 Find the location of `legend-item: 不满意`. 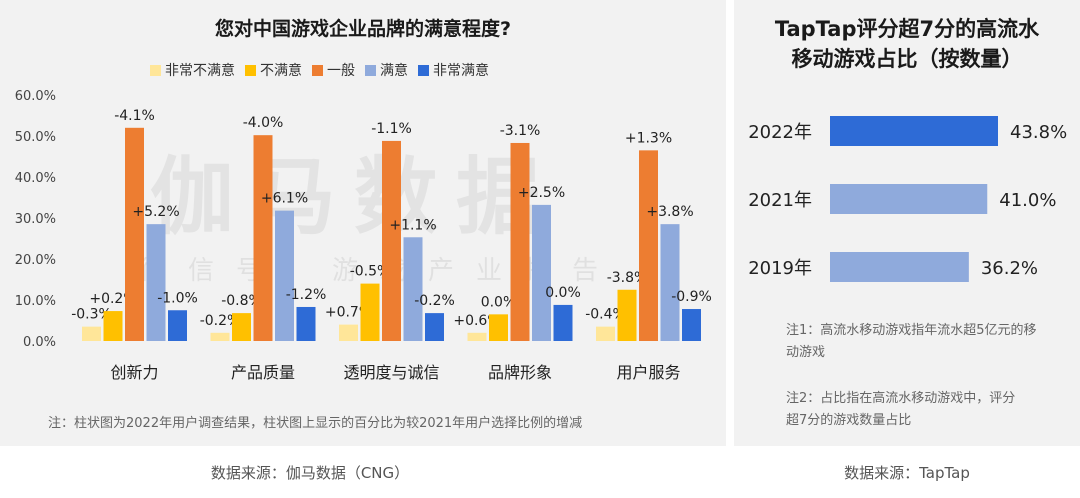

legend-item: 不满意 is located at coordinates (273, 70).